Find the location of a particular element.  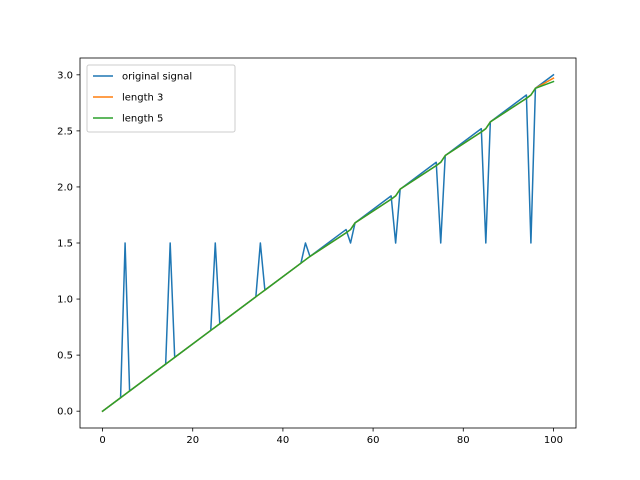

legend-frame is located at coordinates (161, 98).